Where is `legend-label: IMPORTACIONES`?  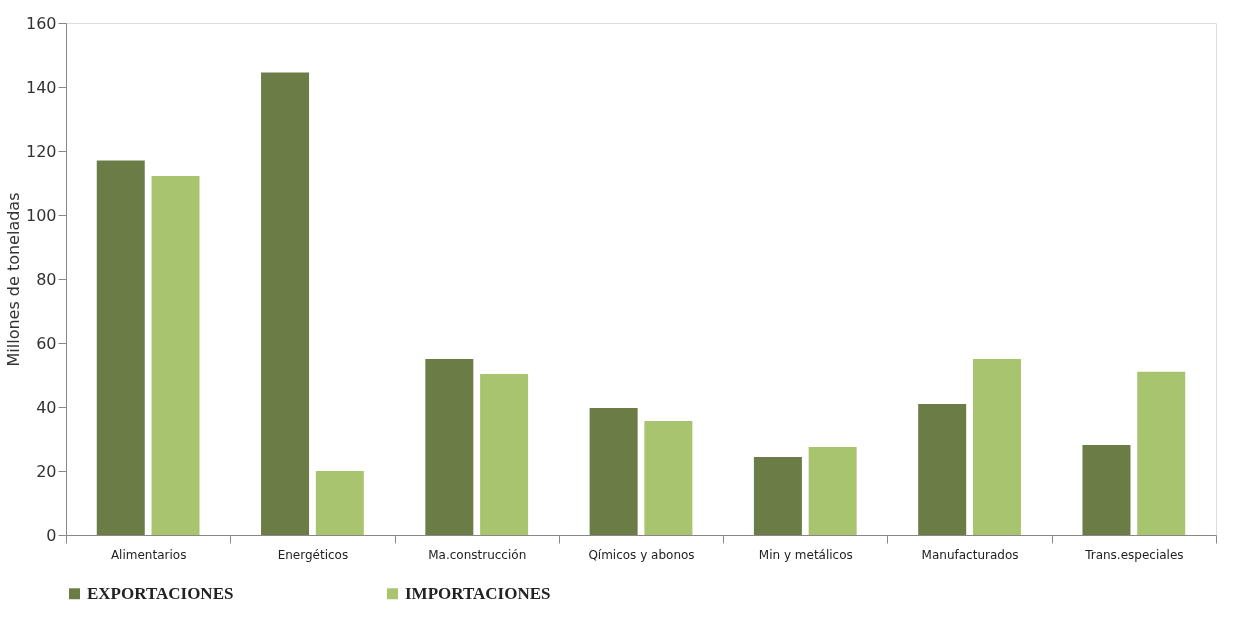 legend-label: IMPORTACIONES is located at coordinates (478, 593).